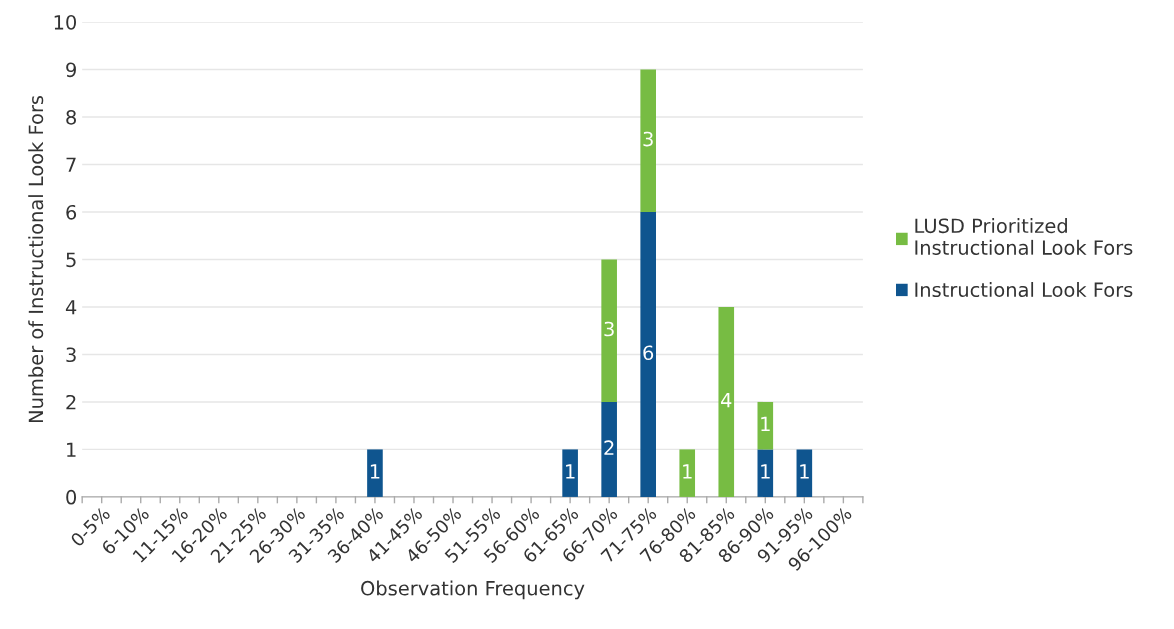 This screenshot has height=629, width=1174. Describe the element at coordinates (473, 590) in the screenshot. I see `x-axis-title: Observation Frequency` at that location.